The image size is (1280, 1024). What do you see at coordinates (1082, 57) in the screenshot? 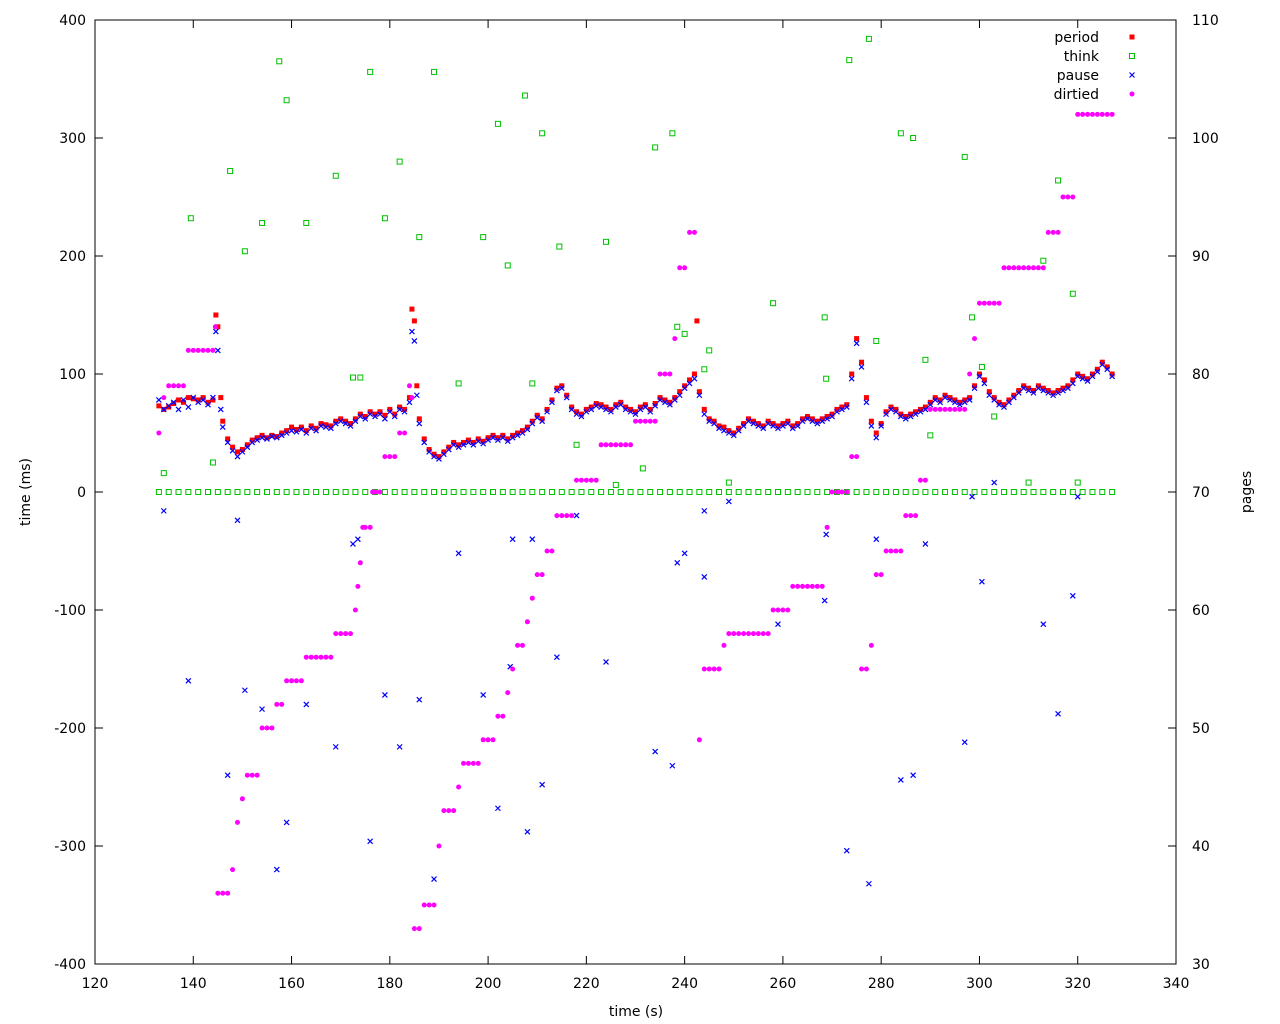
I see `legend-label-think: think` at bounding box center [1082, 57].